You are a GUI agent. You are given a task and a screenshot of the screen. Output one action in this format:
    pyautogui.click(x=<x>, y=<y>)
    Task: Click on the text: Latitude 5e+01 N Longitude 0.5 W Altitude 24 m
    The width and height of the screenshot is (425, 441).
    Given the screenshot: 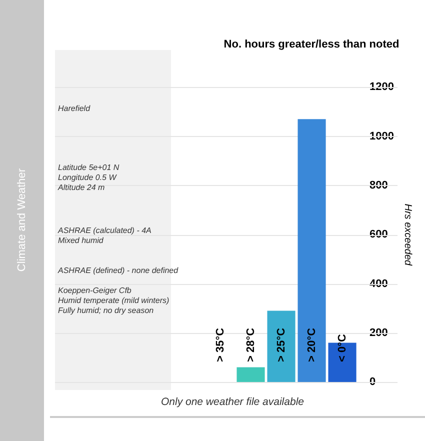 What is the action you would take?
    pyautogui.click(x=89, y=178)
    